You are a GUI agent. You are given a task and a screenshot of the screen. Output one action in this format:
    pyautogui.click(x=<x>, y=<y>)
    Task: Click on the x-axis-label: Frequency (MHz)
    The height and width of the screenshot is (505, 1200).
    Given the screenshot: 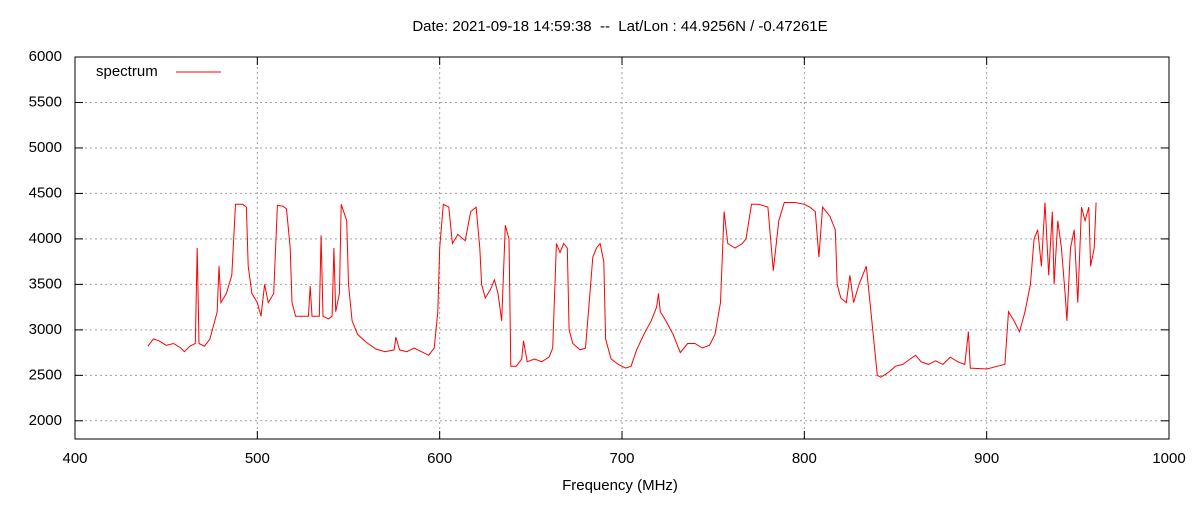 What is the action you would take?
    pyautogui.click(x=620, y=485)
    